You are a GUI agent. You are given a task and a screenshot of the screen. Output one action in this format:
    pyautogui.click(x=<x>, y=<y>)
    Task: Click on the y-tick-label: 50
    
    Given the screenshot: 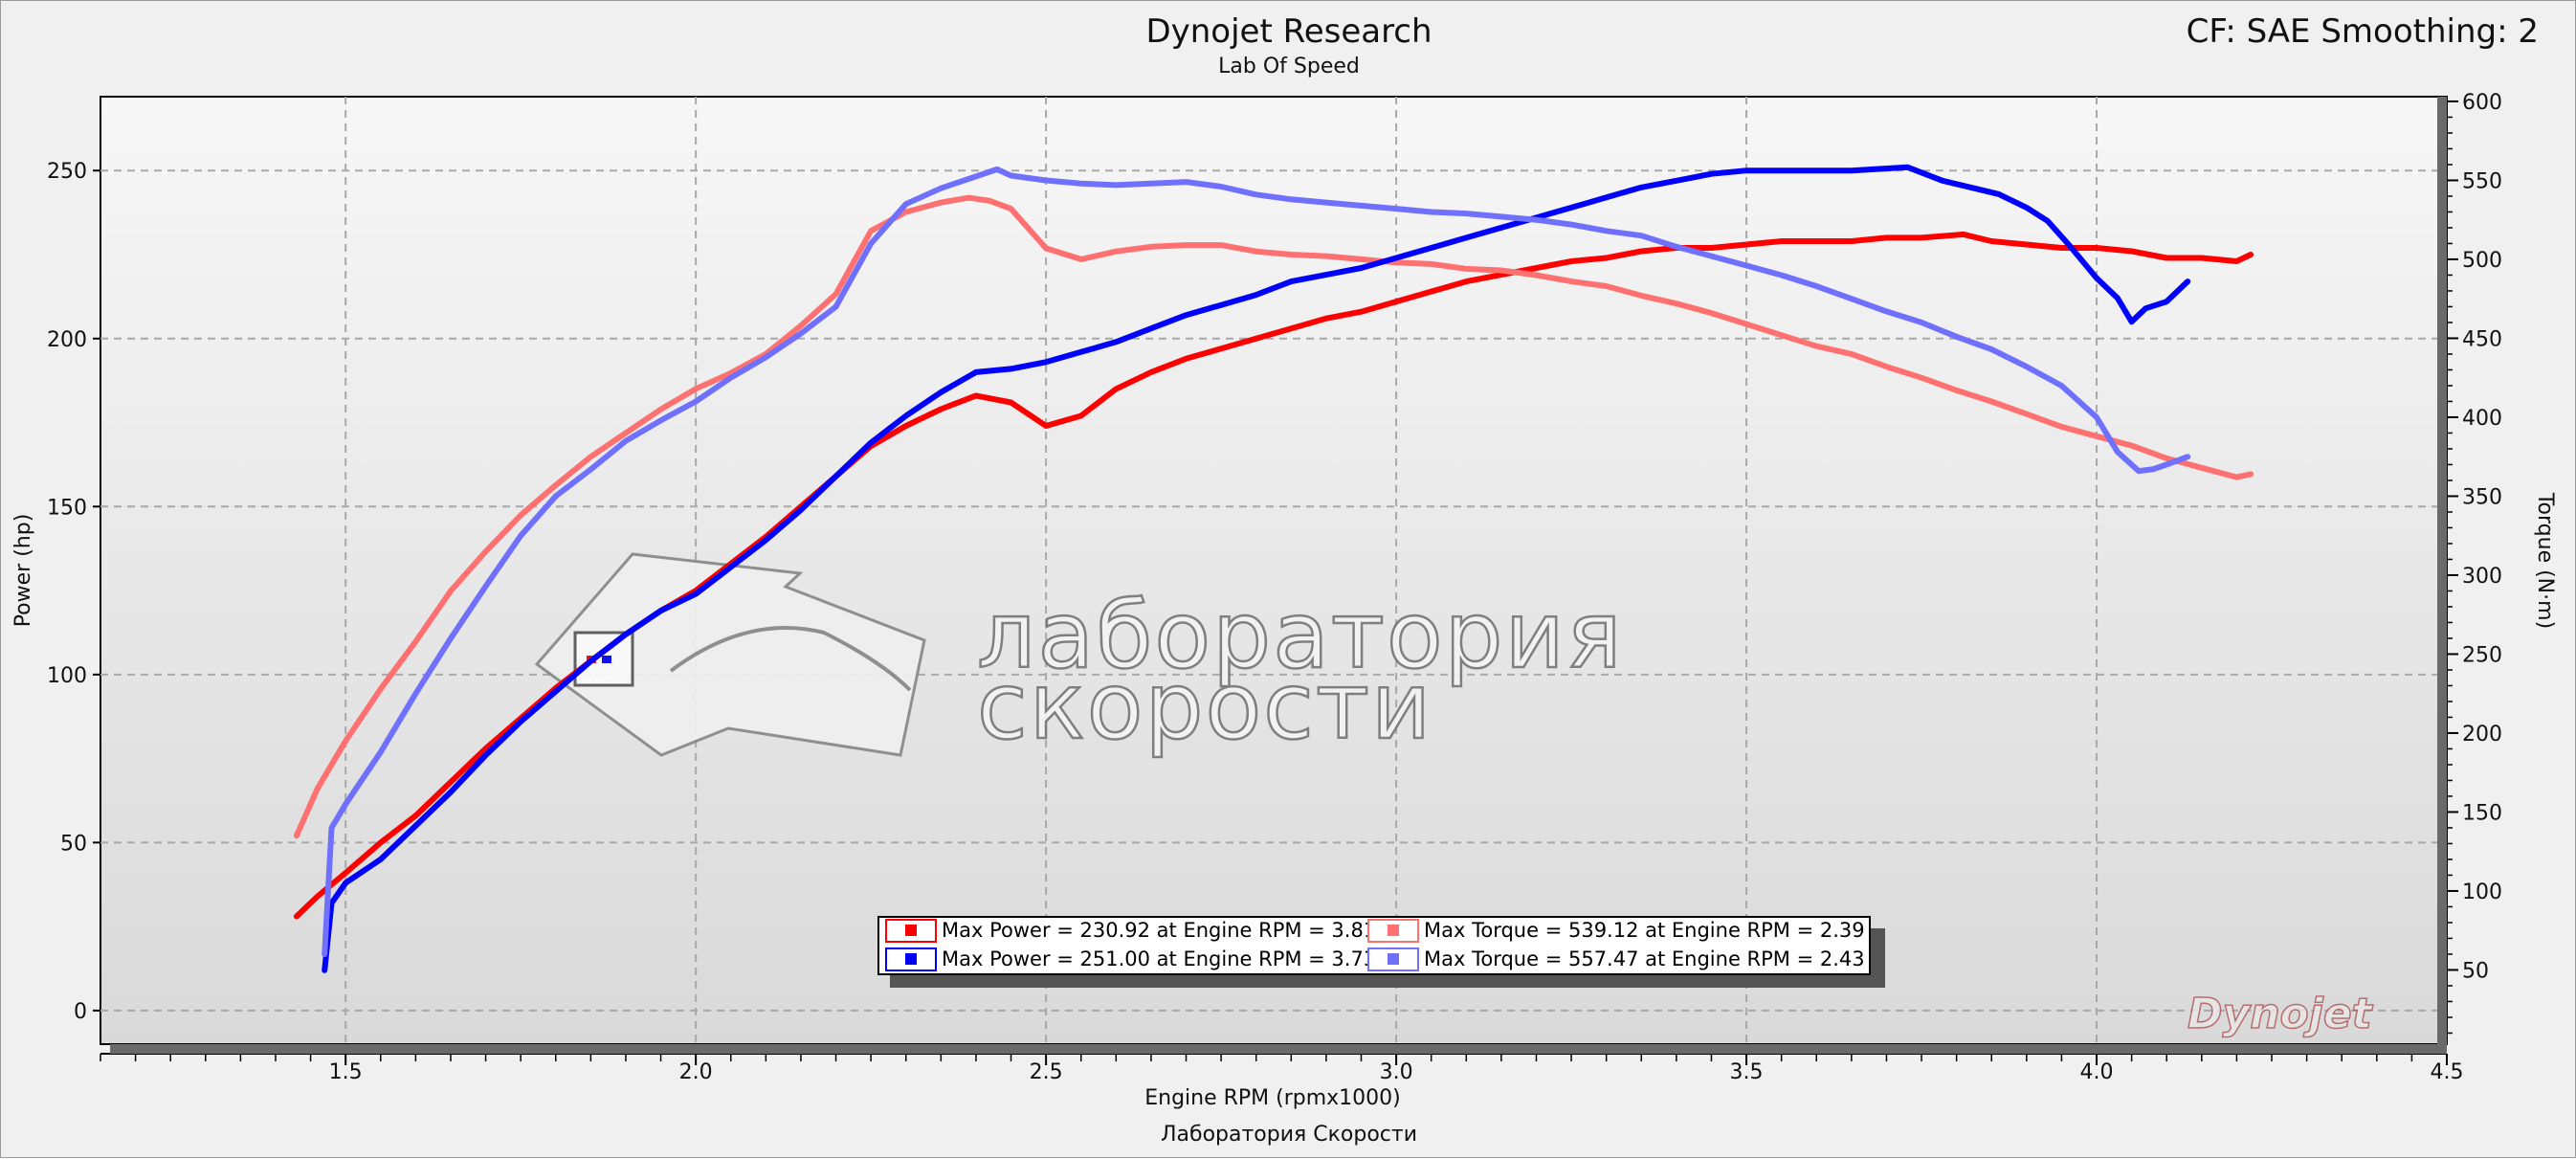 What is the action you would take?
    pyautogui.click(x=73, y=844)
    